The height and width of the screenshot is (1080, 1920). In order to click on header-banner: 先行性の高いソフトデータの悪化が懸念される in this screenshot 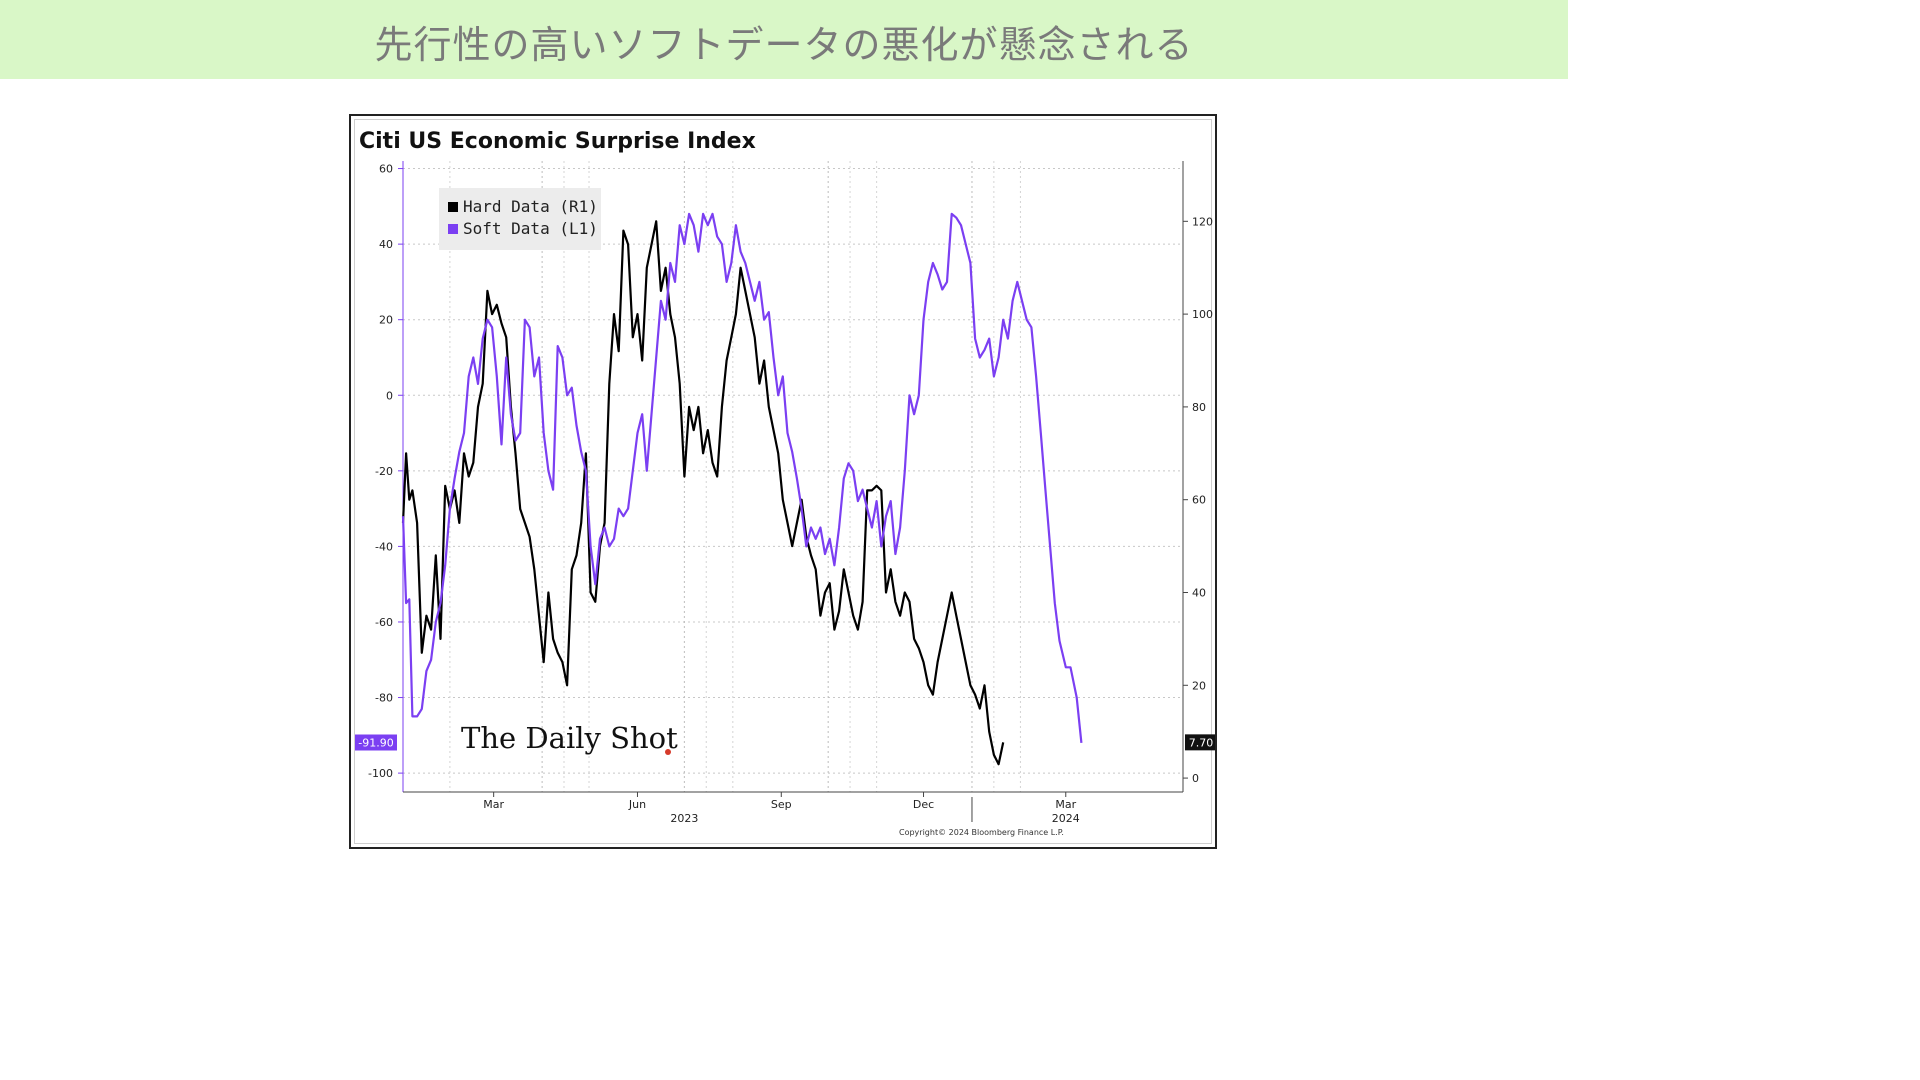, I will do `click(784, 39)`.